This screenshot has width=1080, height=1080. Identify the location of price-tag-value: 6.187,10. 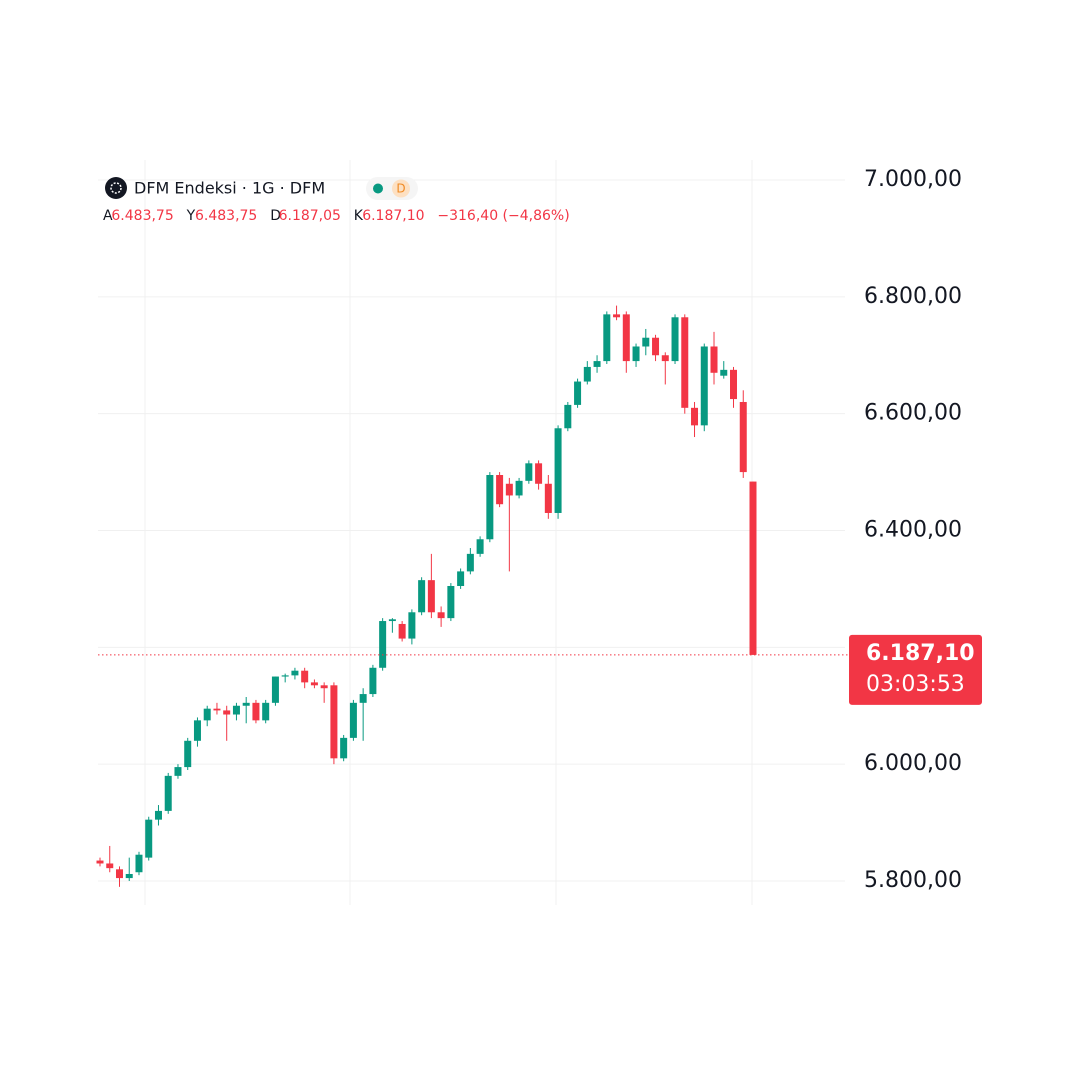
(920, 653).